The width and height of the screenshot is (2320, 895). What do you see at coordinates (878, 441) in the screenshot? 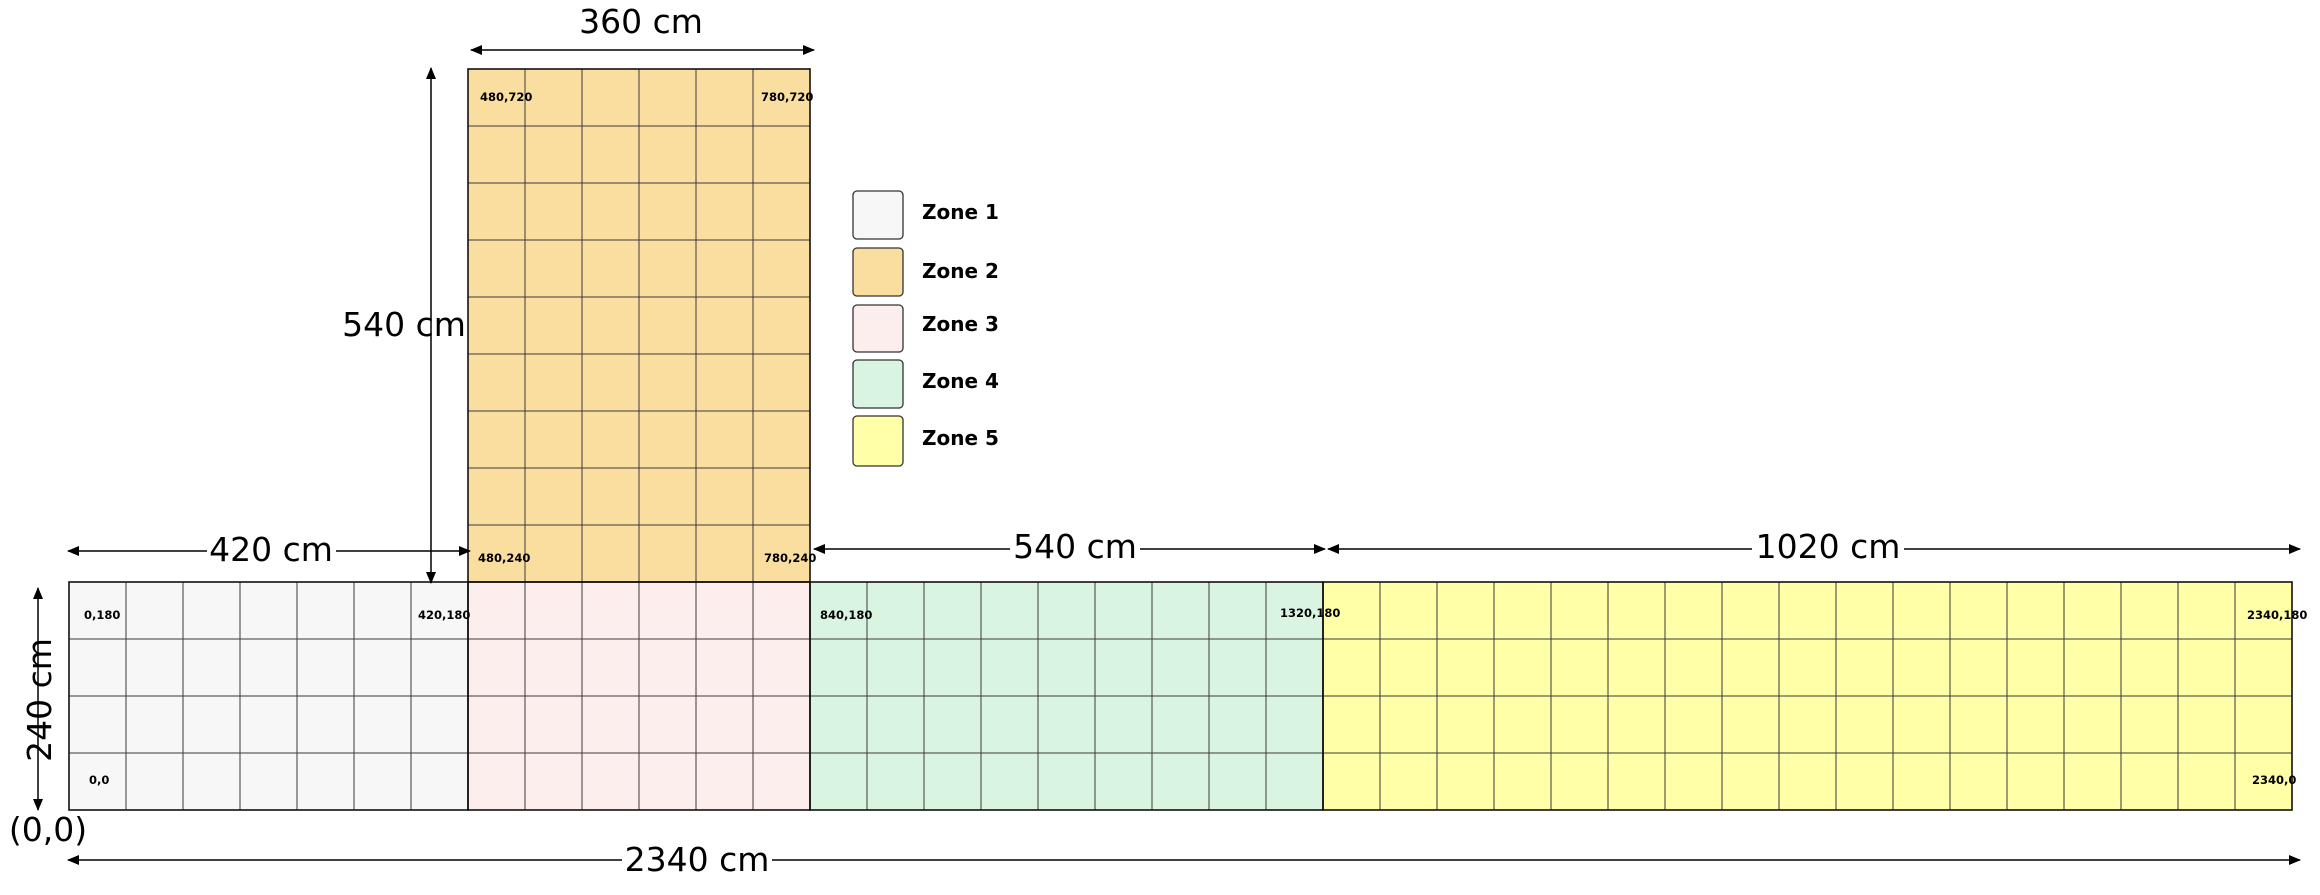
I see `legend-swatch-zone5` at bounding box center [878, 441].